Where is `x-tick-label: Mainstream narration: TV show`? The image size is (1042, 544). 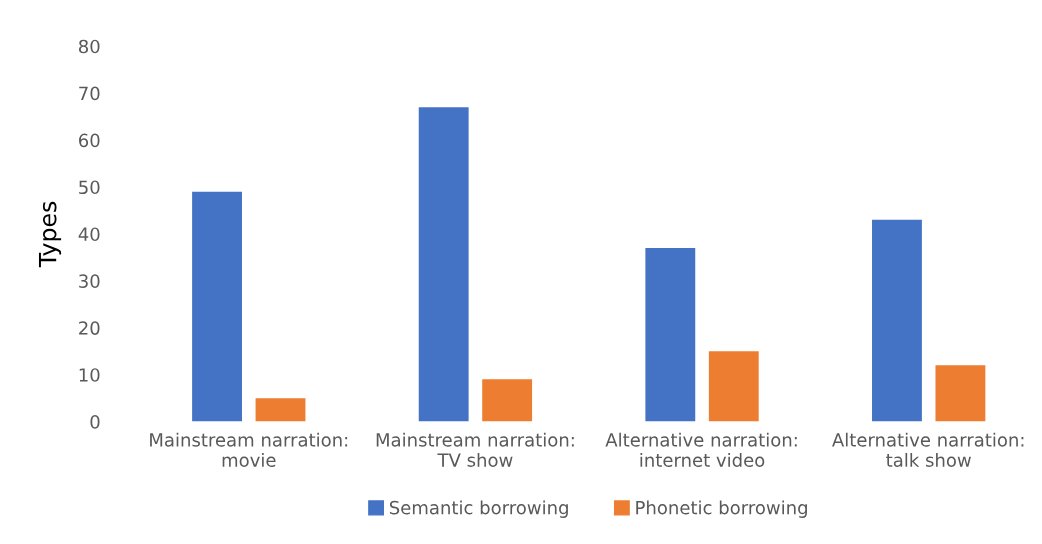 x-tick-label: Mainstream narration: TV show is located at coordinates (475, 449).